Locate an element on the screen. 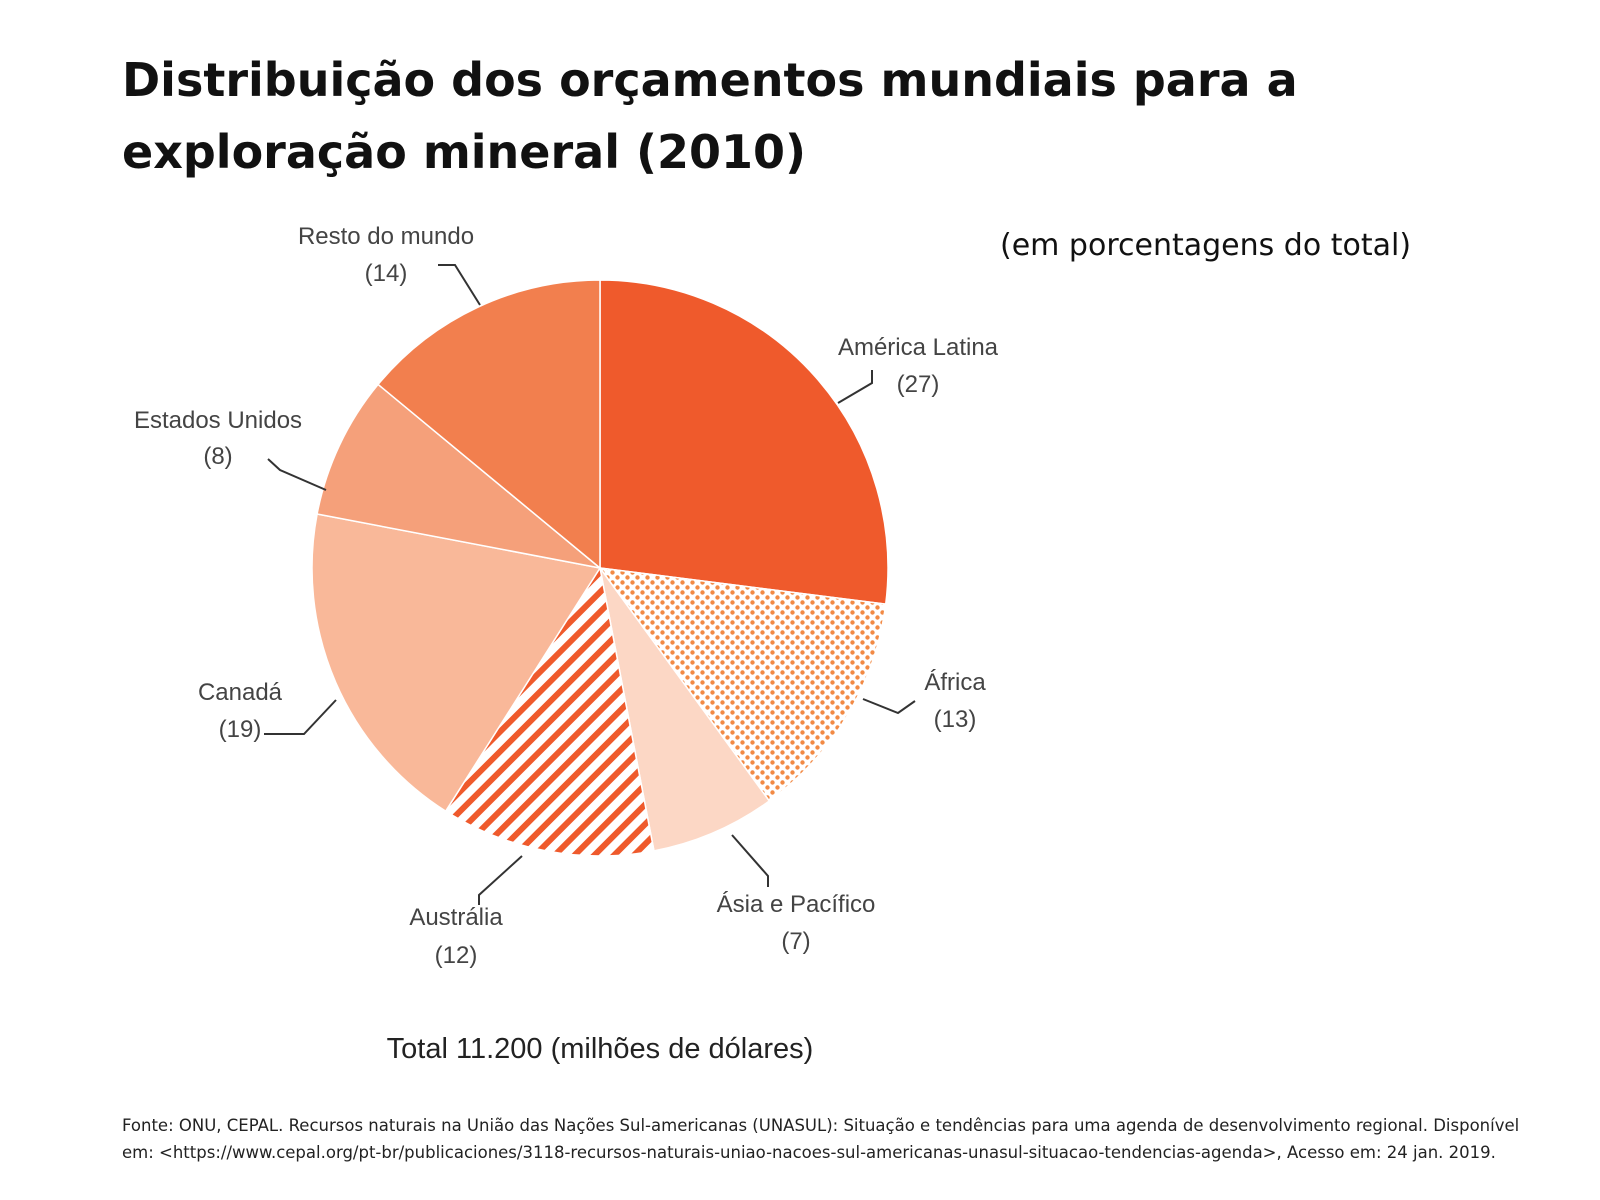 Image resolution: width=1600 pixels, height=1200 pixels. pie-slice-canada is located at coordinates (456, 663).